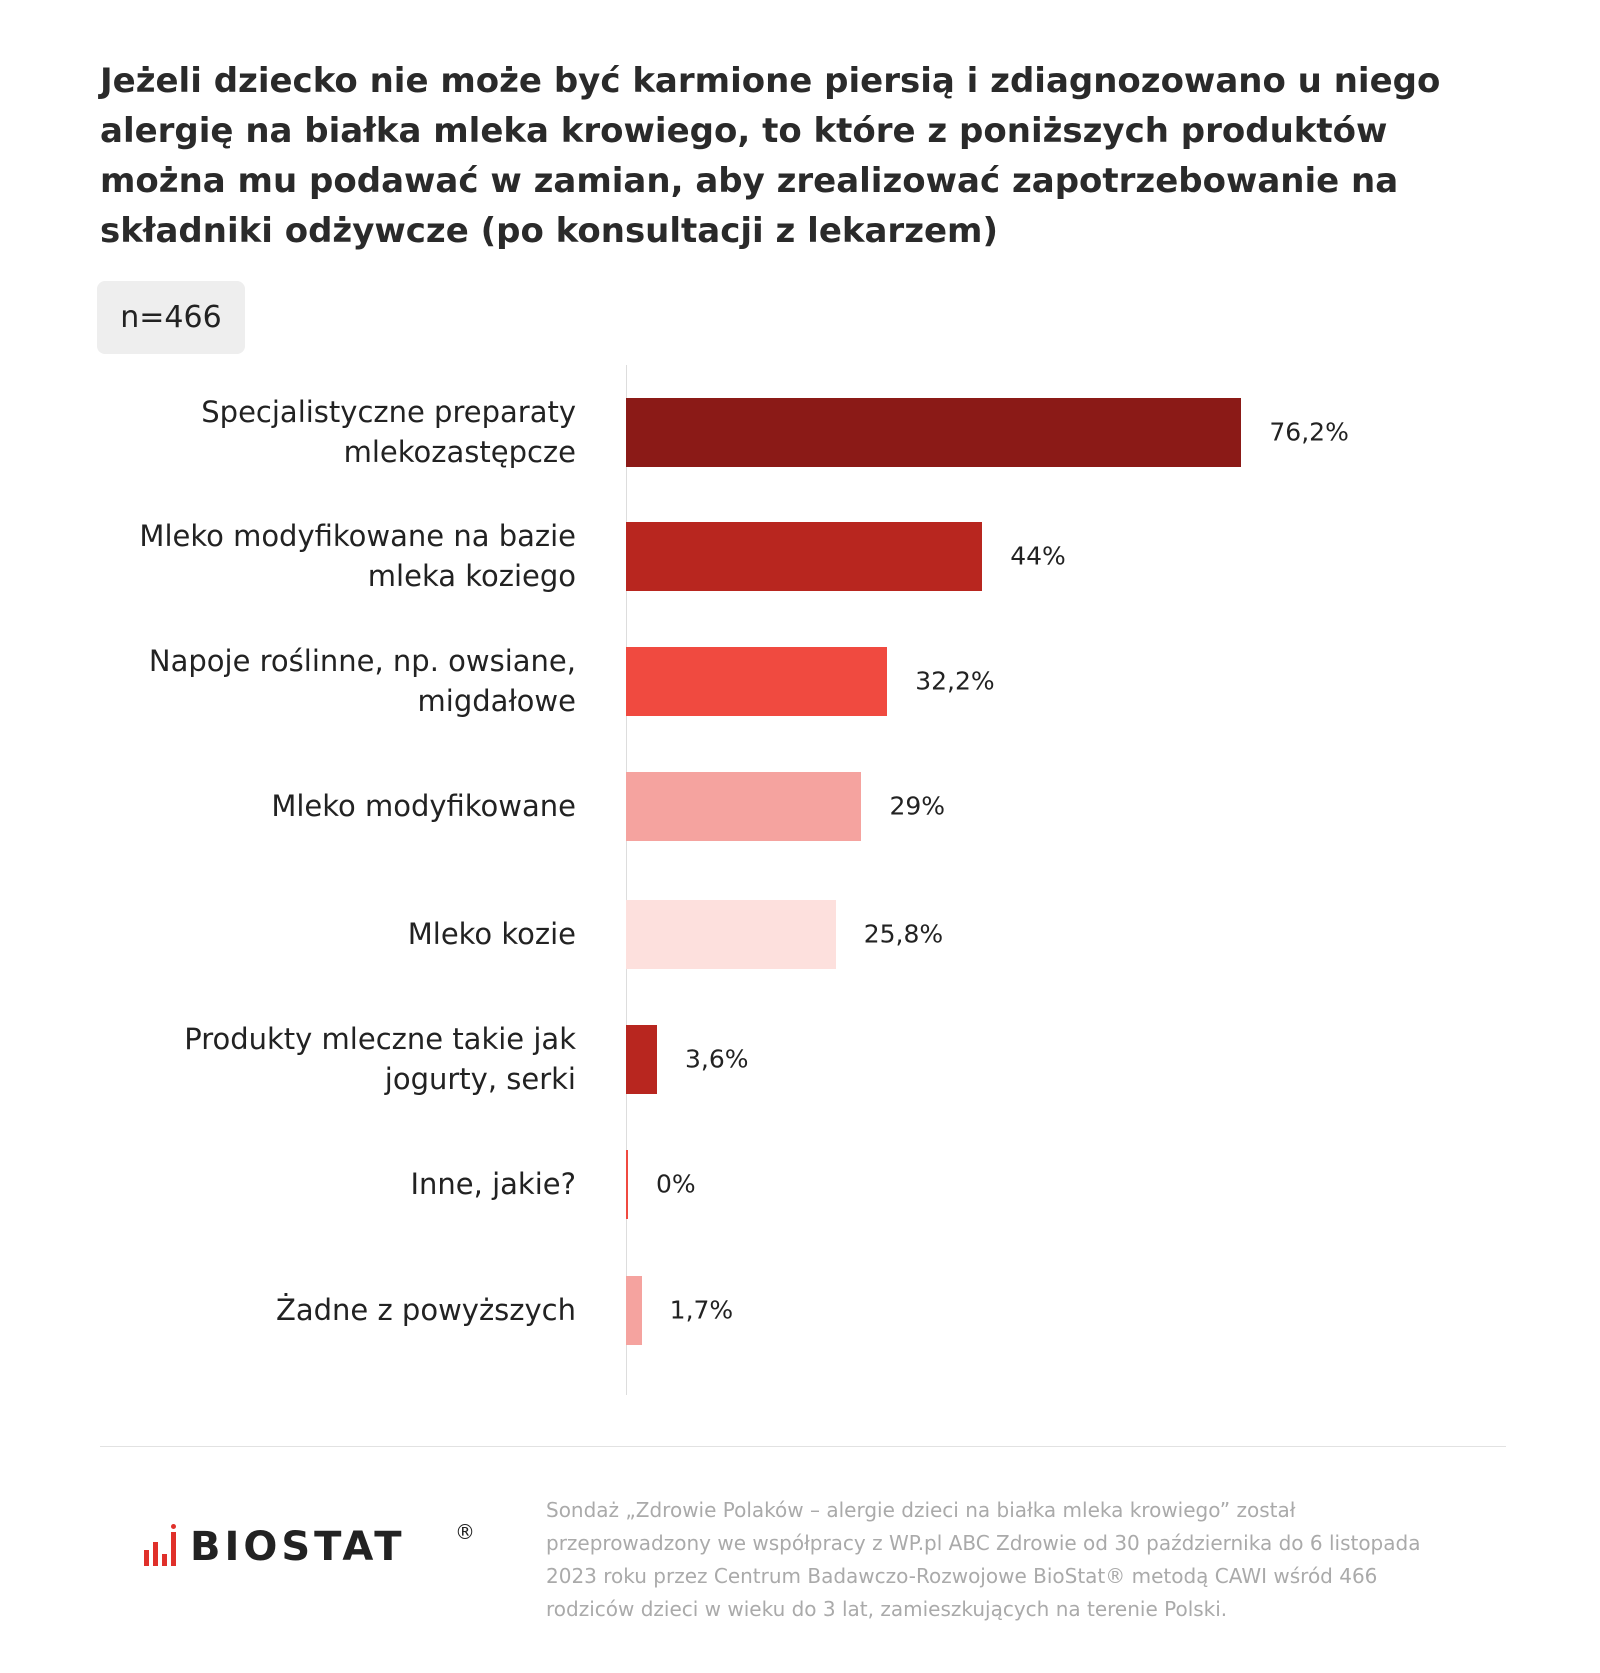  I want to click on axis-line, so click(626, 880).